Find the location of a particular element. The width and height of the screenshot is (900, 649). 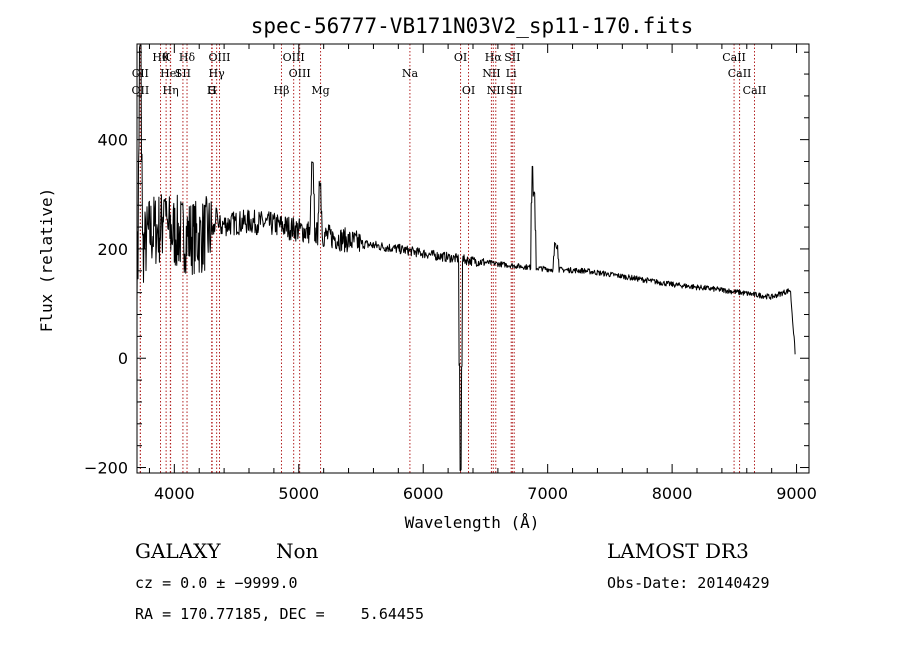

line-label: Hθ is located at coordinates (160, 57).